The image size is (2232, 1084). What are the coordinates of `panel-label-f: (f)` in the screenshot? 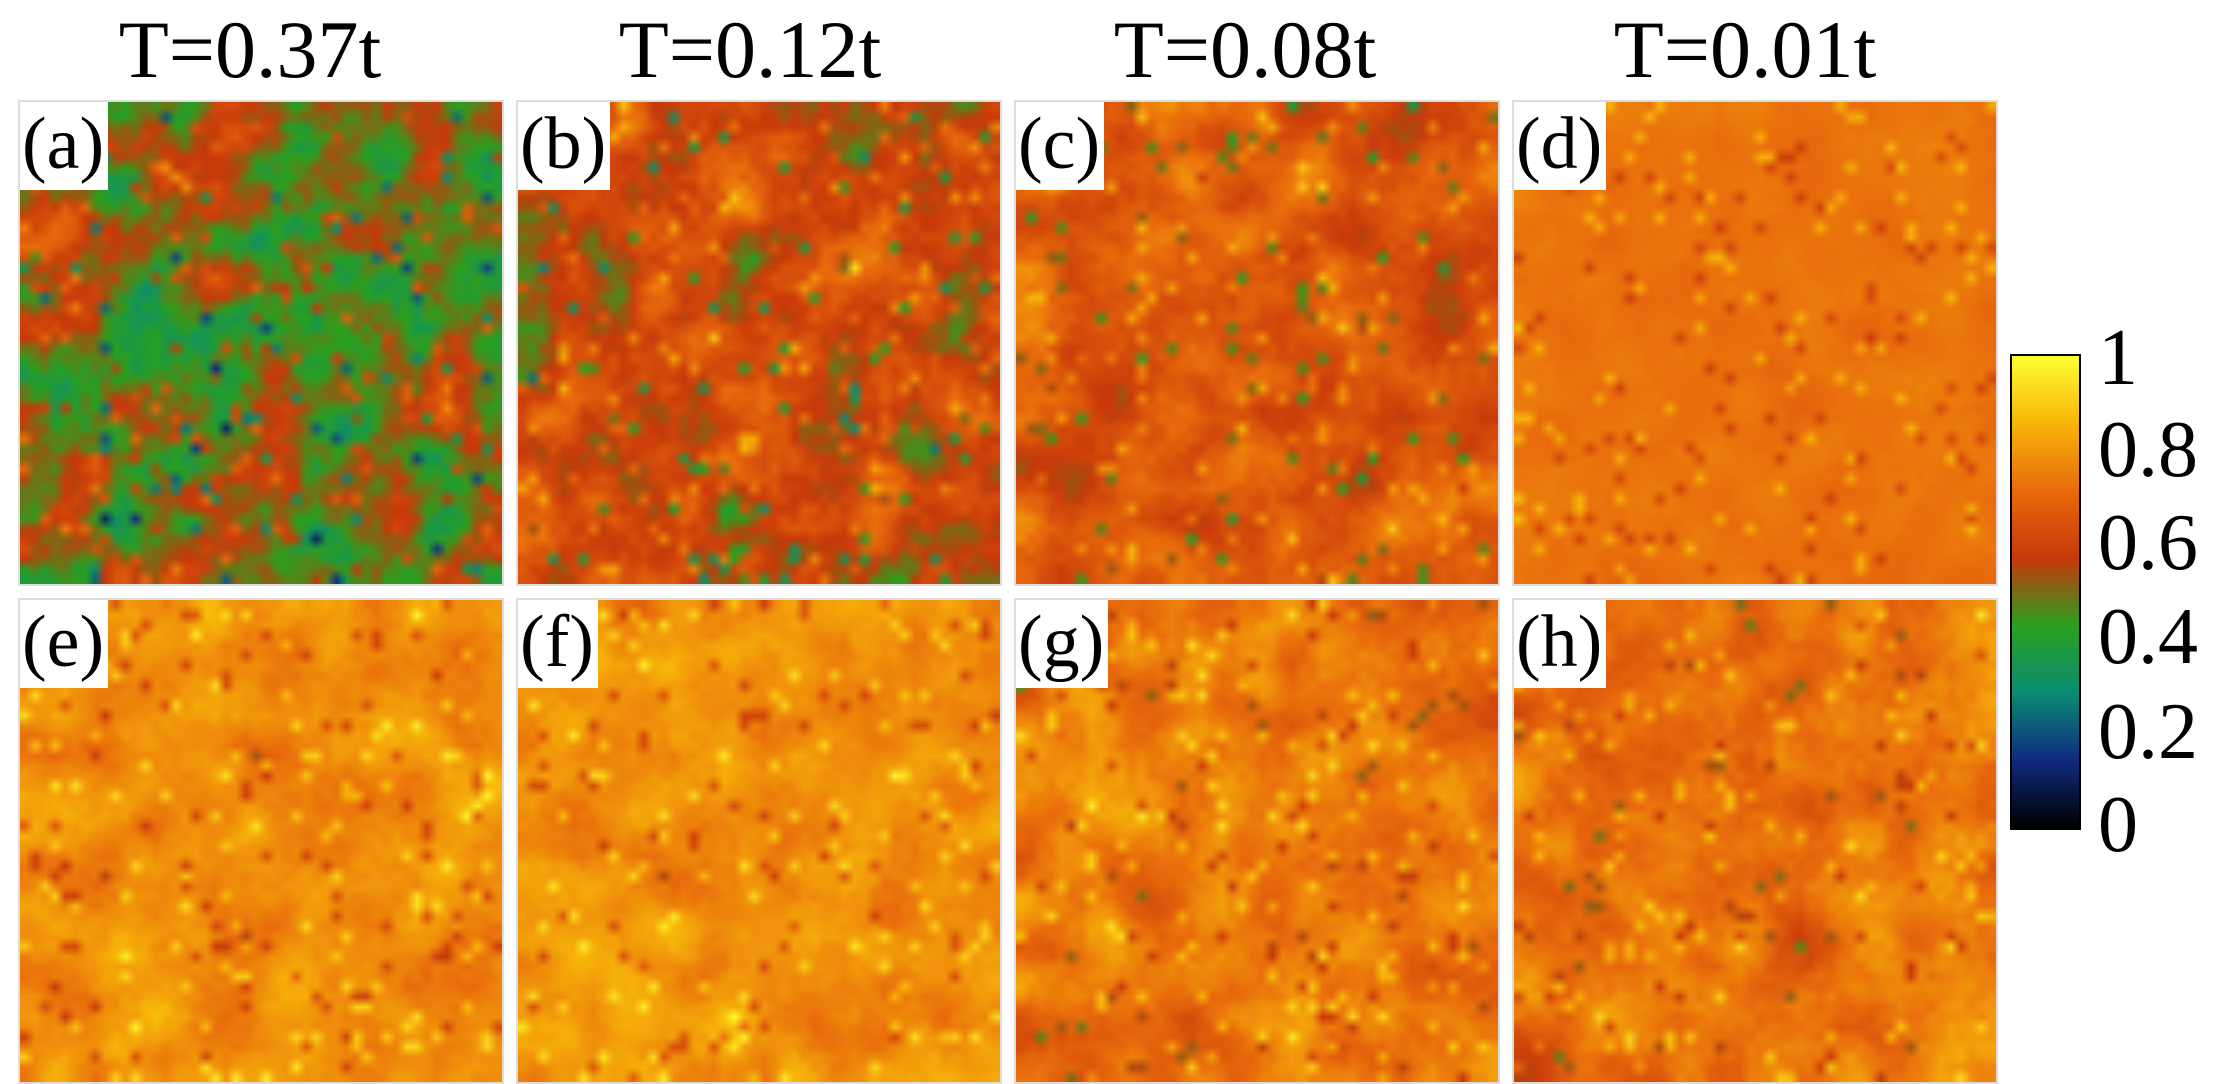 It's located at (558, 644).